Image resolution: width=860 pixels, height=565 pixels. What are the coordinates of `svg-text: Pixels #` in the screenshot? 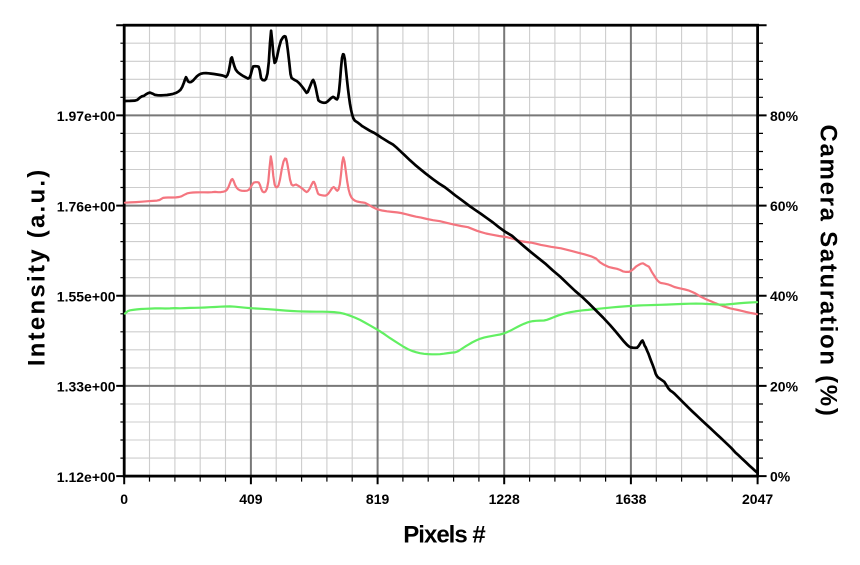 It's located at (444, 535).